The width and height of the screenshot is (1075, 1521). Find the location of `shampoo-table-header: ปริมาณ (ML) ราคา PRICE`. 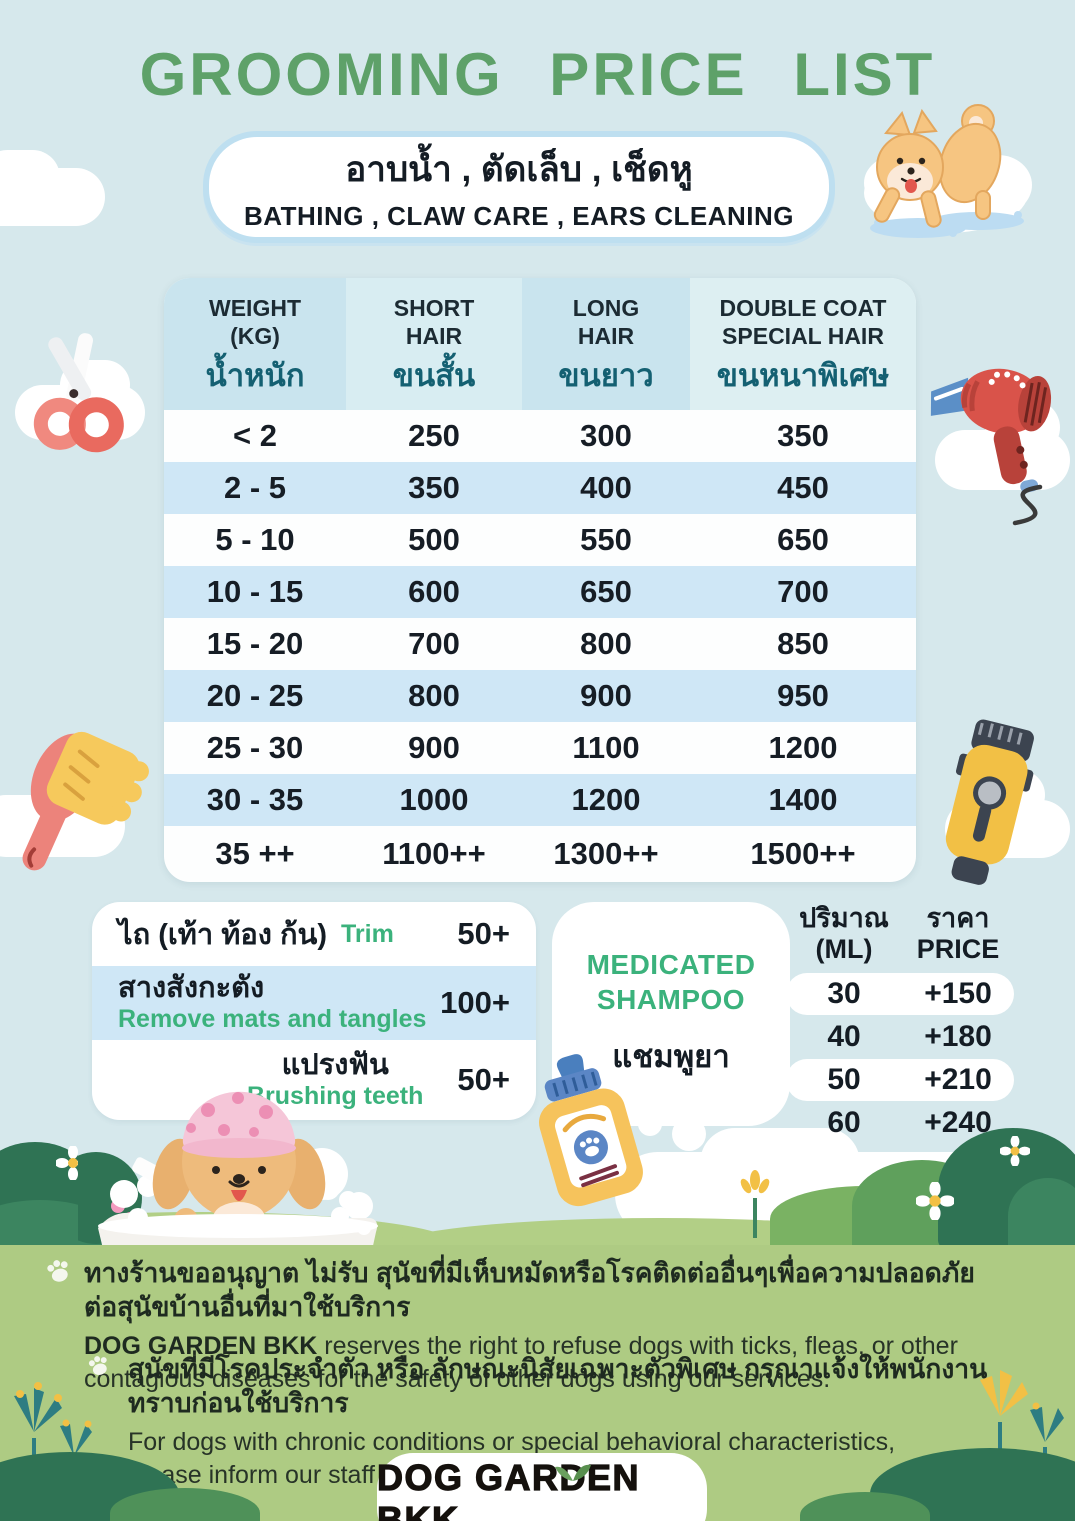

shampoo-table-header: ปริมาณ (ML) ราคา PRICE is located at coordinates (900, 934).